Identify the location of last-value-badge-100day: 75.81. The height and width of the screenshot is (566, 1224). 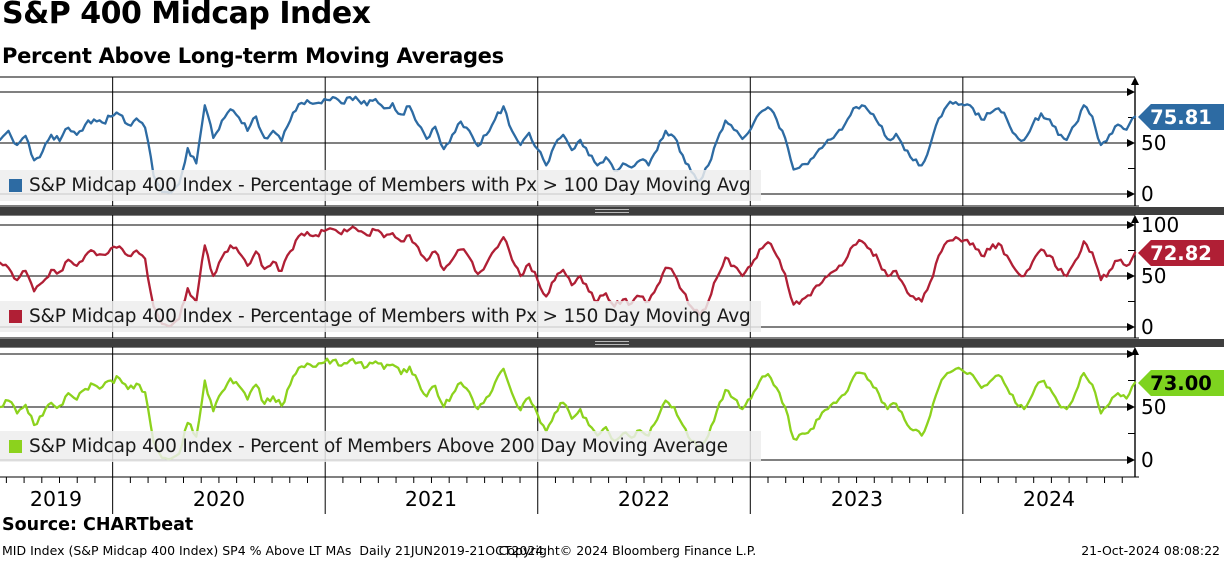
(1181, 117).